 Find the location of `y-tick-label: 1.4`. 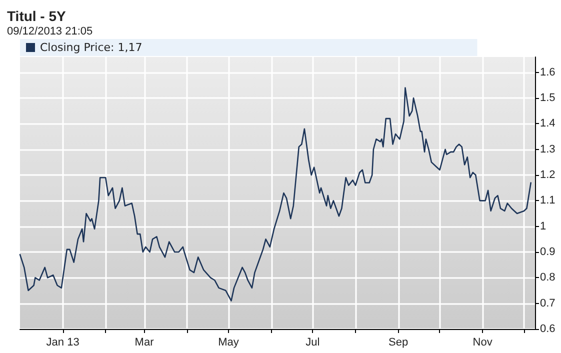

y-tick-label: 1.4 is located at coordinates (548, 124).